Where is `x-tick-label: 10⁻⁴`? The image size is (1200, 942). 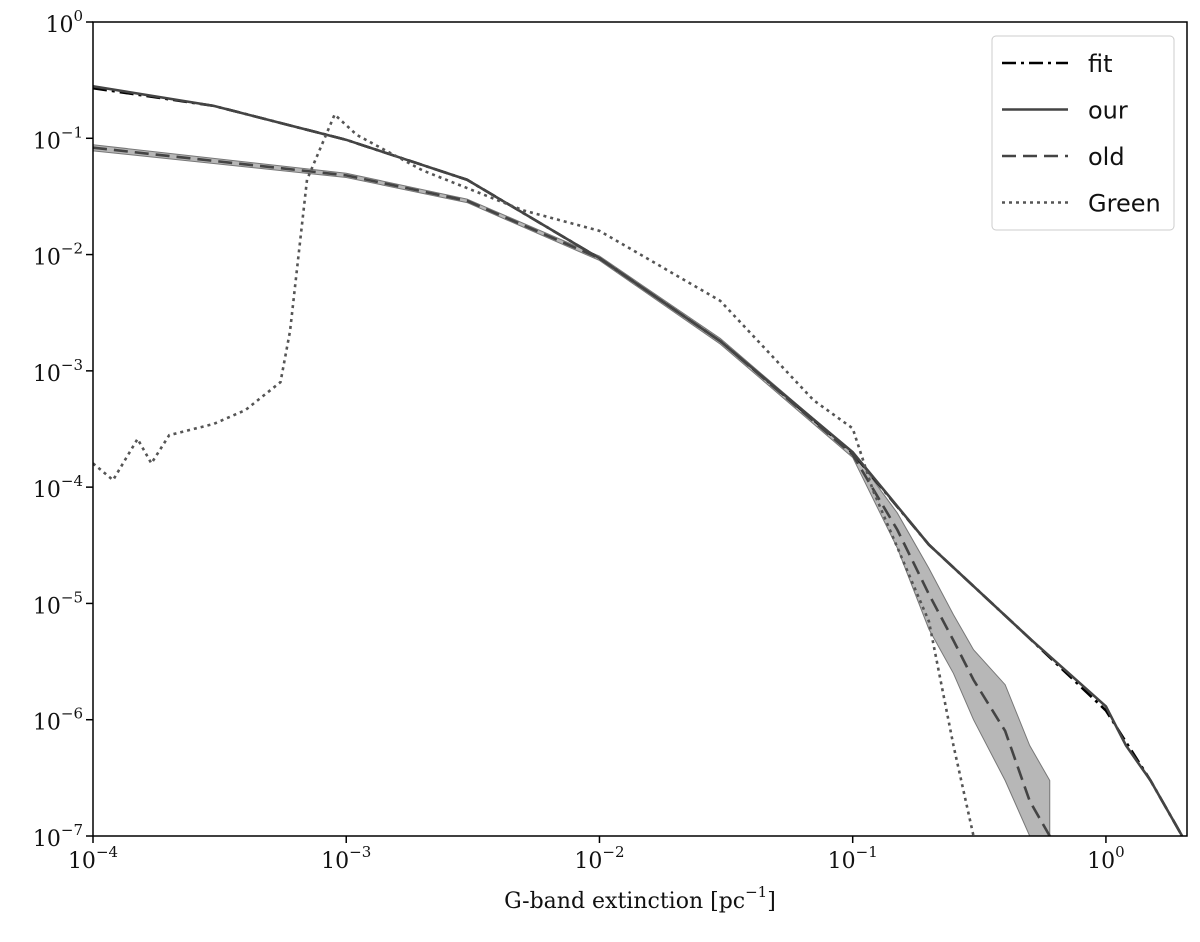 x-tick-label: 10⁻⁴ is located at coordinates (93, 858).